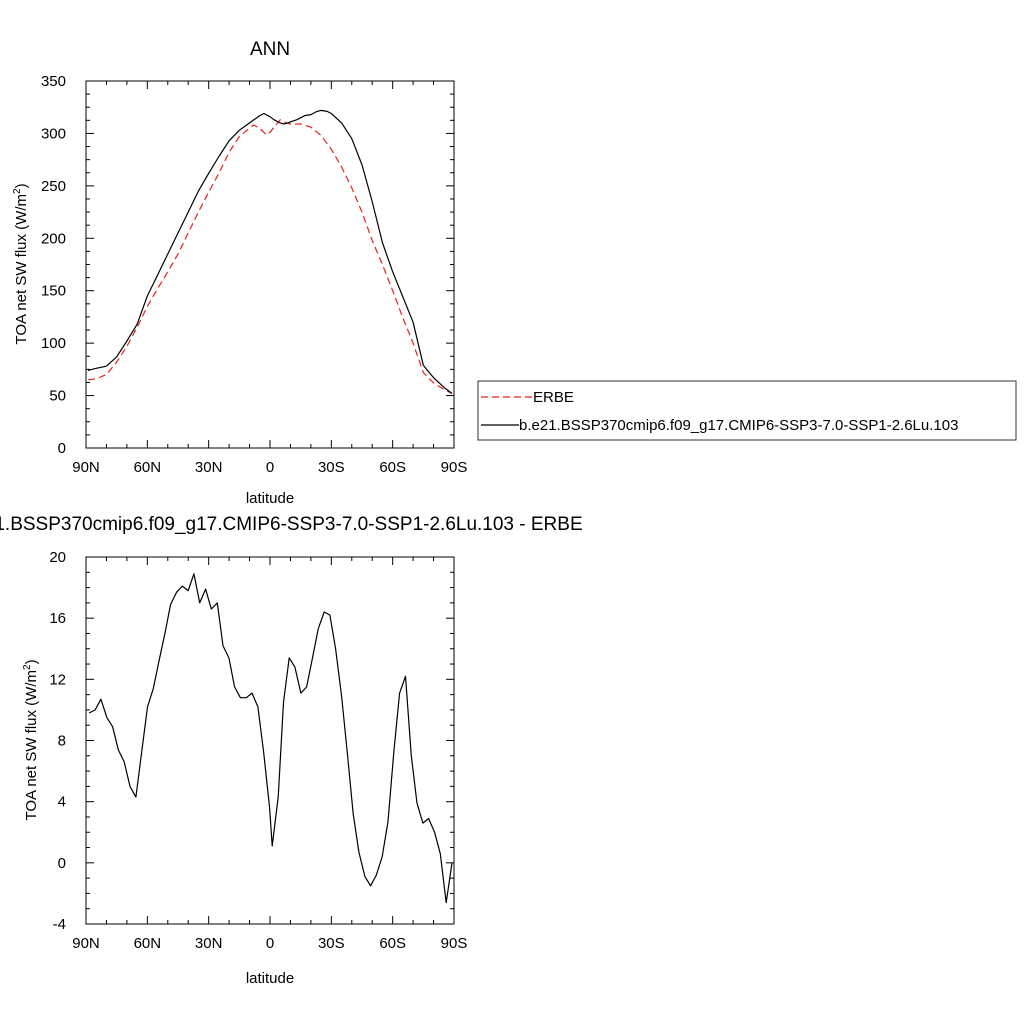 This screenshot has width=1024, height=1024. Describe the element at coordinates (53, 186) in the screenshot. I see `y-tick-label: 250` at that location.